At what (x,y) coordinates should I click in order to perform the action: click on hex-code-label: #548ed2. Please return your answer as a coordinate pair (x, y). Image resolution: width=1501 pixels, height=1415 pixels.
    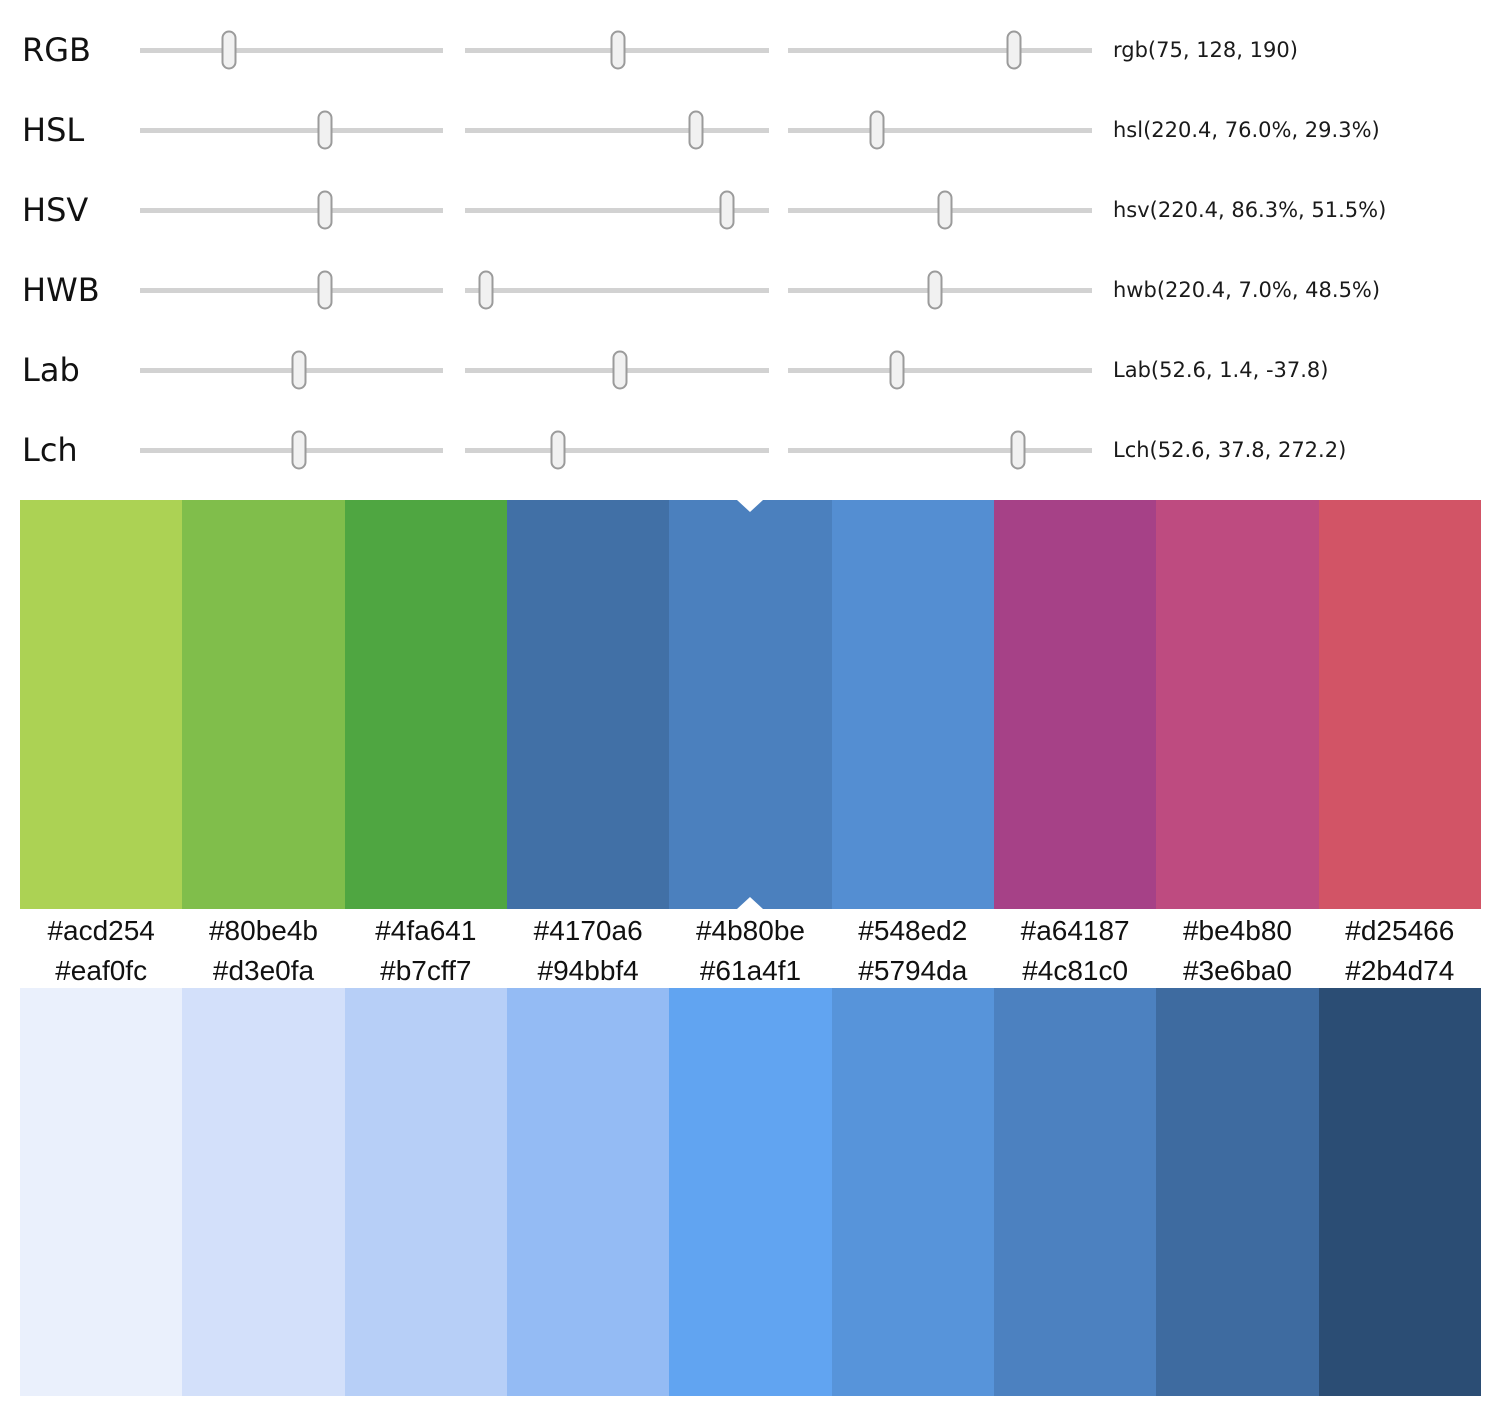
    Looking at the image, I should click on (913, 930).